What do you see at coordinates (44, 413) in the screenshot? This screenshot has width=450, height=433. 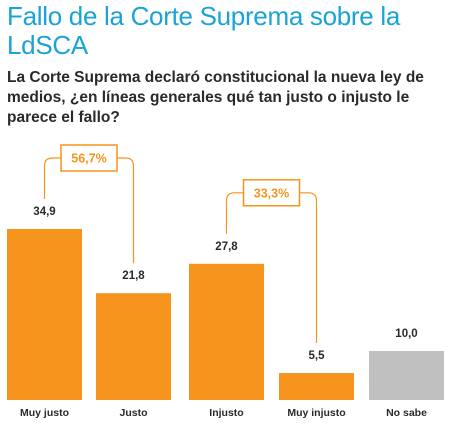 I see `category-label: Muy justo` at bounding box center [44, 413].